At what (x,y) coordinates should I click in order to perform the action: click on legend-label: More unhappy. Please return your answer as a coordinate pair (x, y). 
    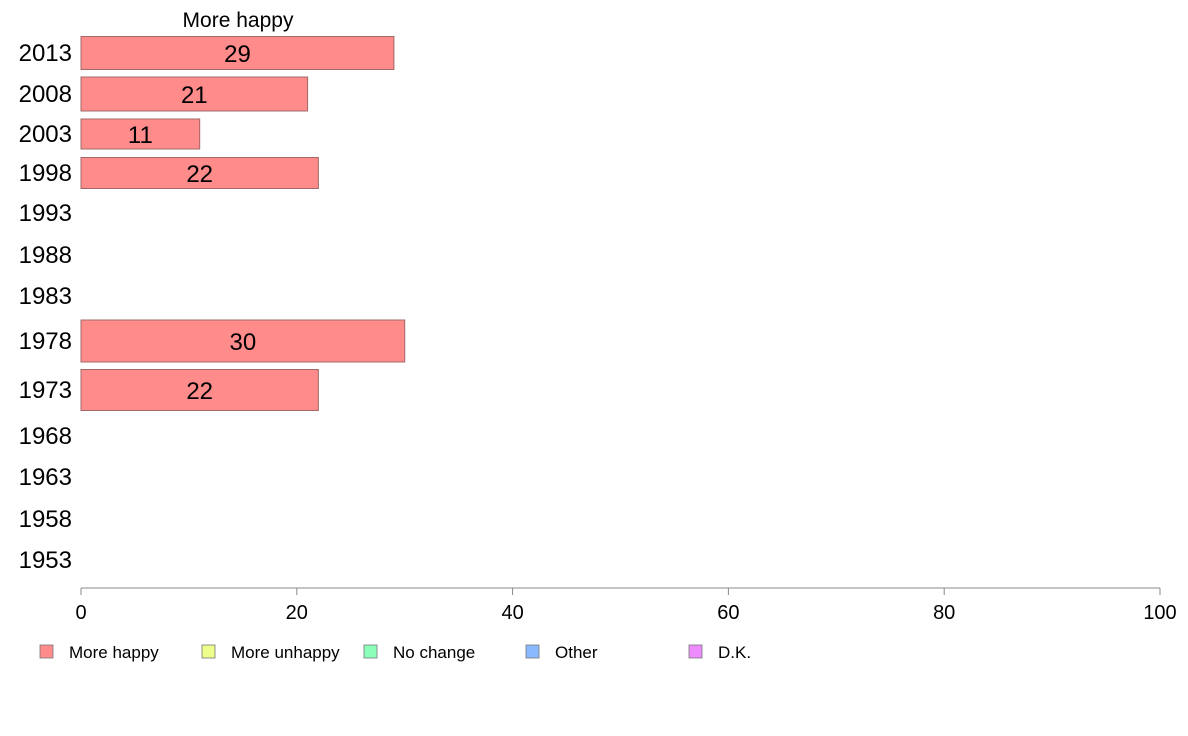
    Looking at the image, I should click on (285, 652).